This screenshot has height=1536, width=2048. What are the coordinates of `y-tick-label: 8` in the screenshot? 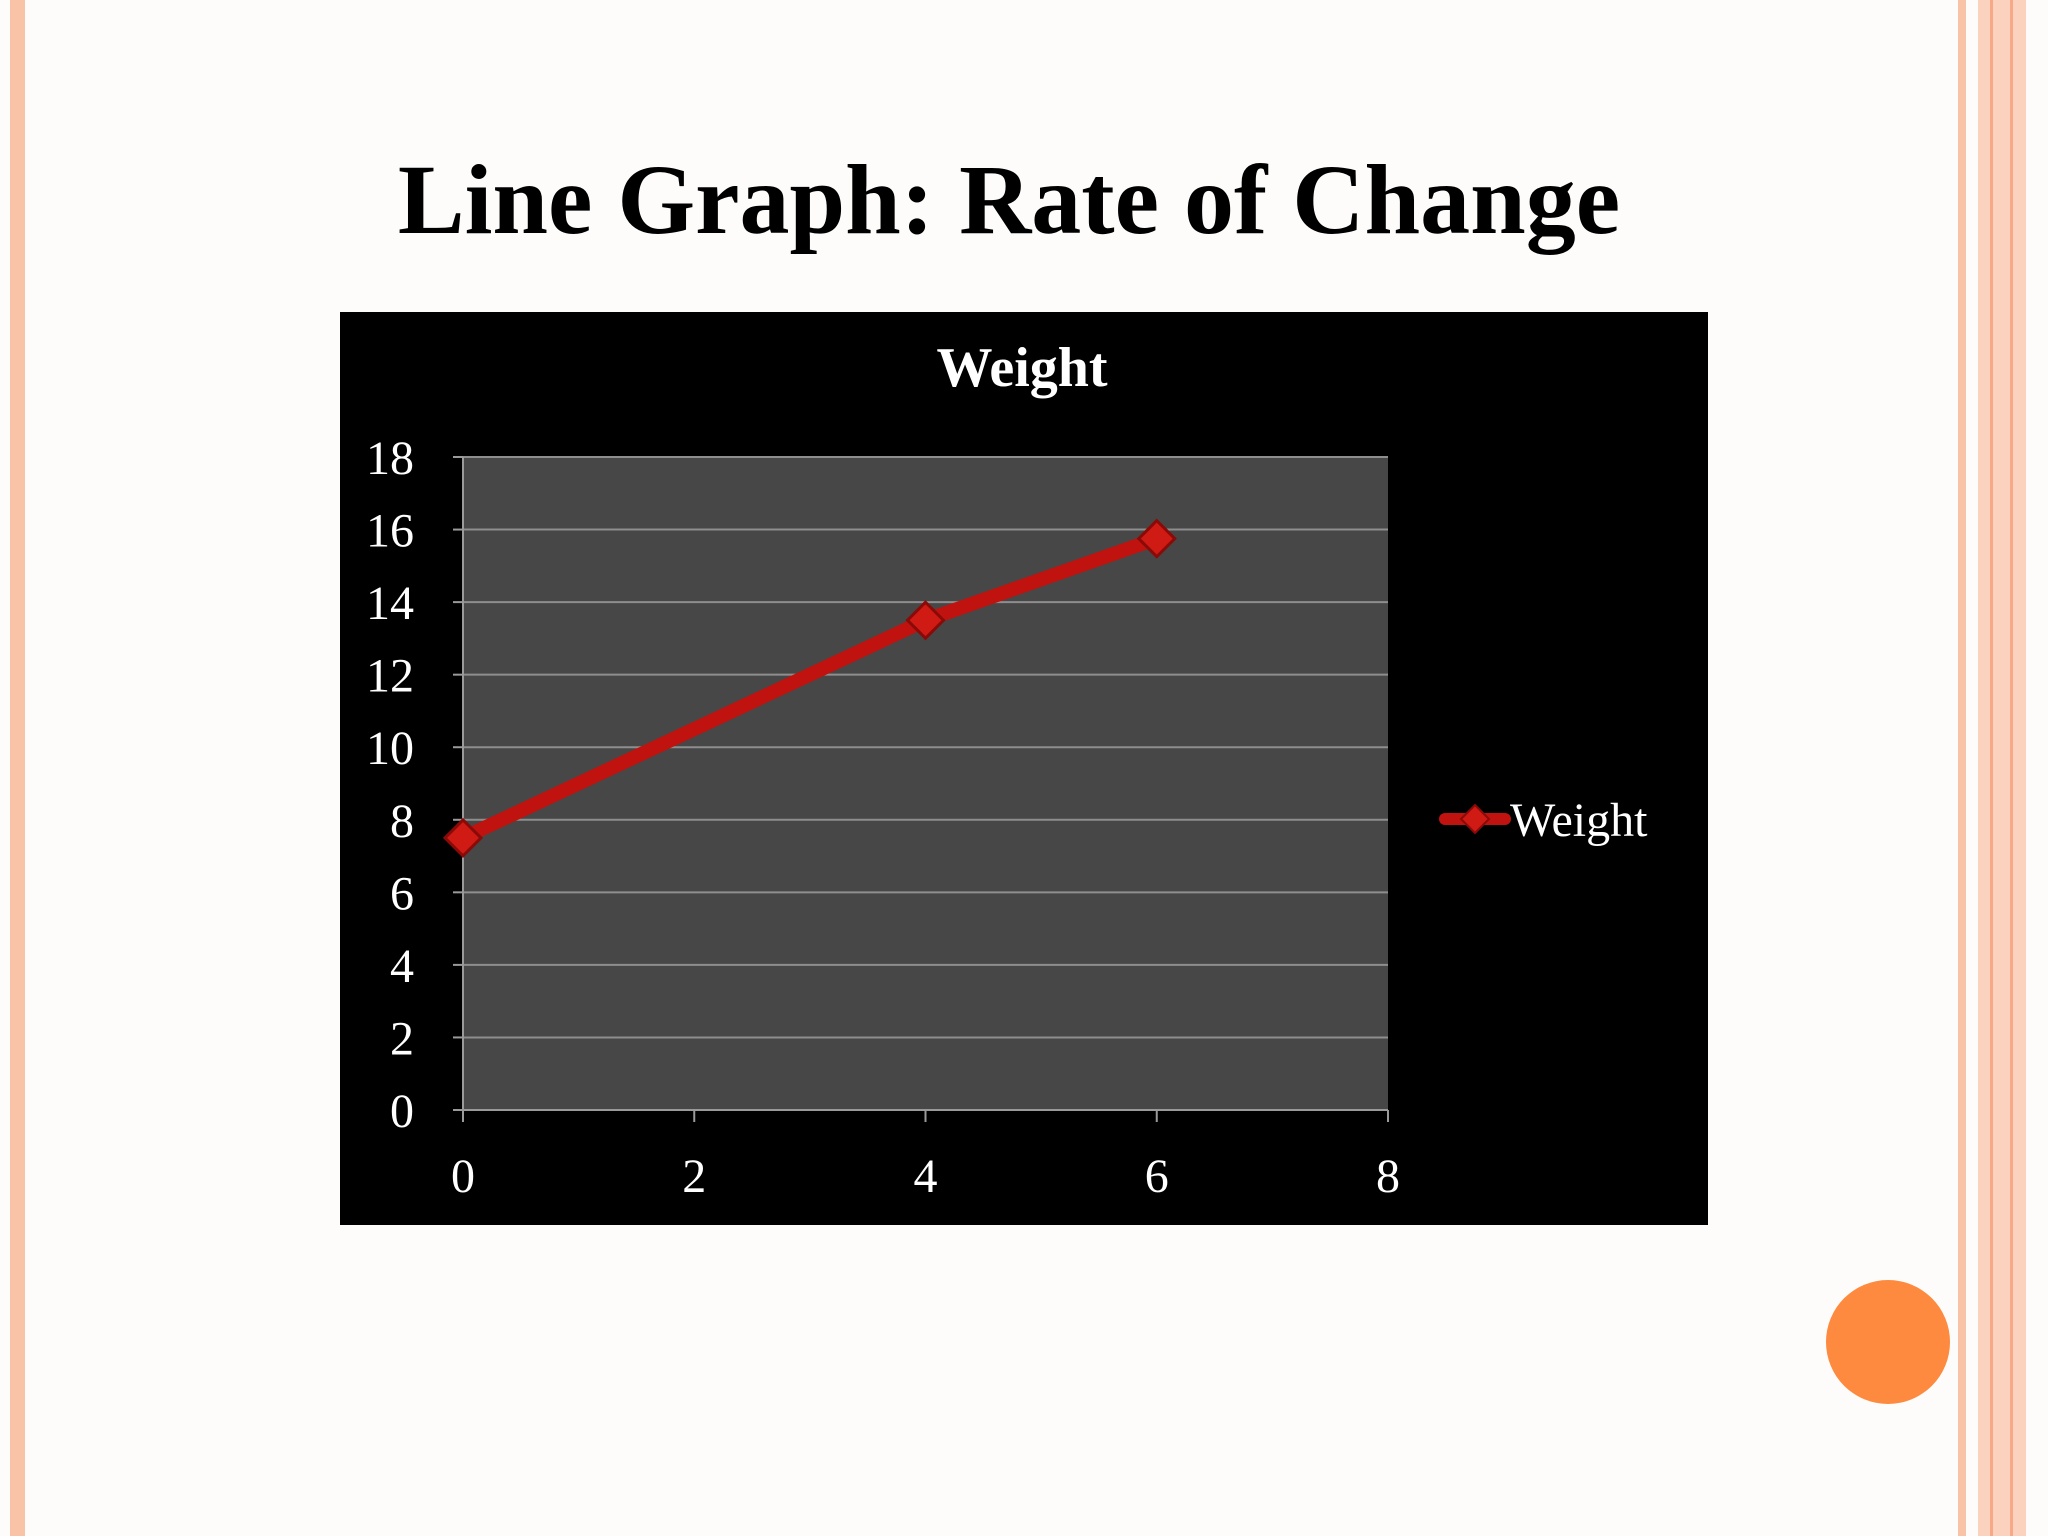 It's located at (402, 821).